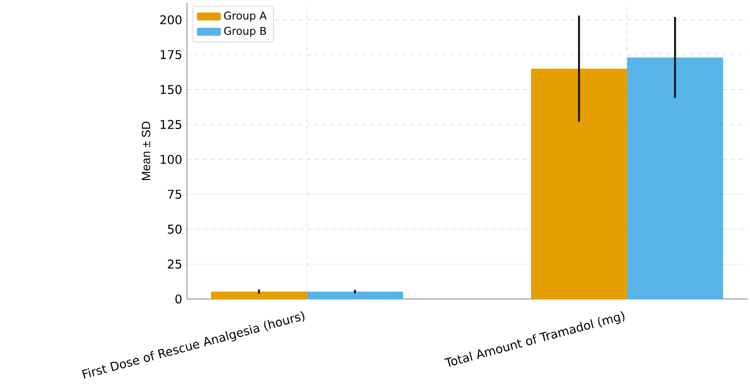 This screenshot has height=387, width=750. I want to click on y-tick-label: 150, so click(171, 89).